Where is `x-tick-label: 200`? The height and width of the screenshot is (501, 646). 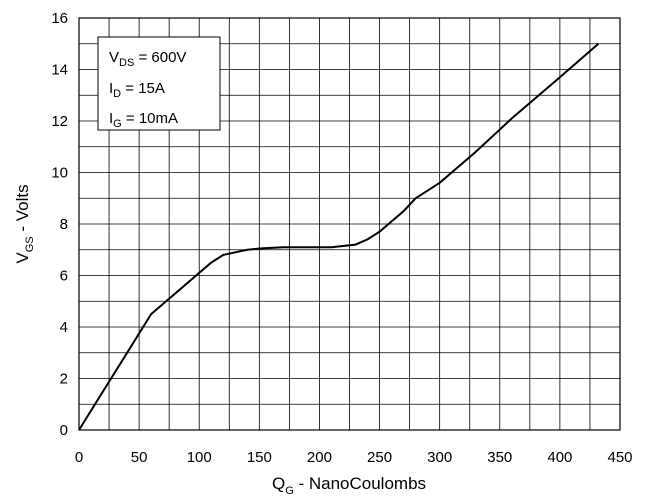 x-tick-label: 200 is located at coordinates (319, 457).